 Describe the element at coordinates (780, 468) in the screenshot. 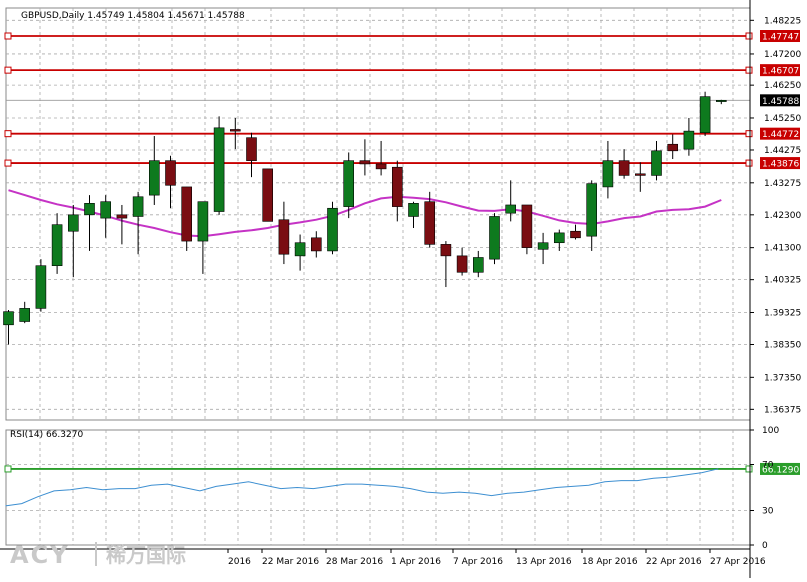

I see `rsi-level-tag` at that location.